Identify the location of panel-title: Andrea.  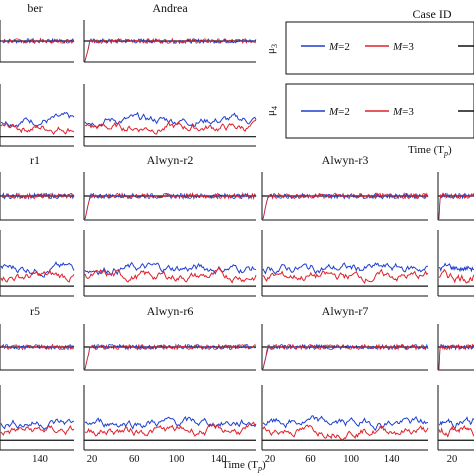
(170, 8).